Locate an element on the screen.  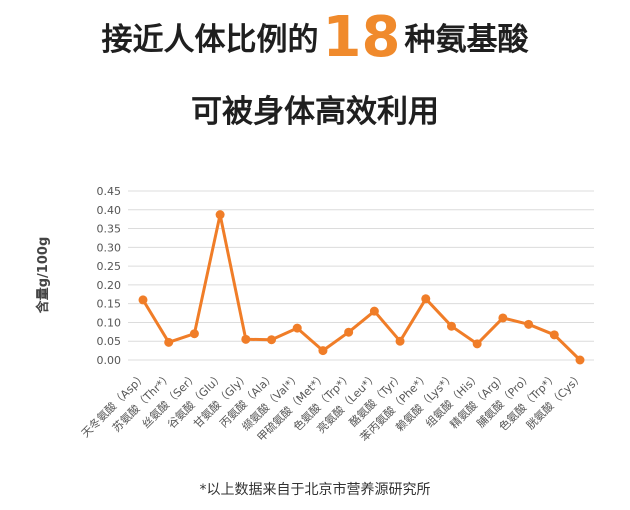
y-tick-labels: 0.00 0.05 0.10 0.15 0.20 0.25 0.30 0.35 0.40 0.45 is located at coordinates (109, 276).